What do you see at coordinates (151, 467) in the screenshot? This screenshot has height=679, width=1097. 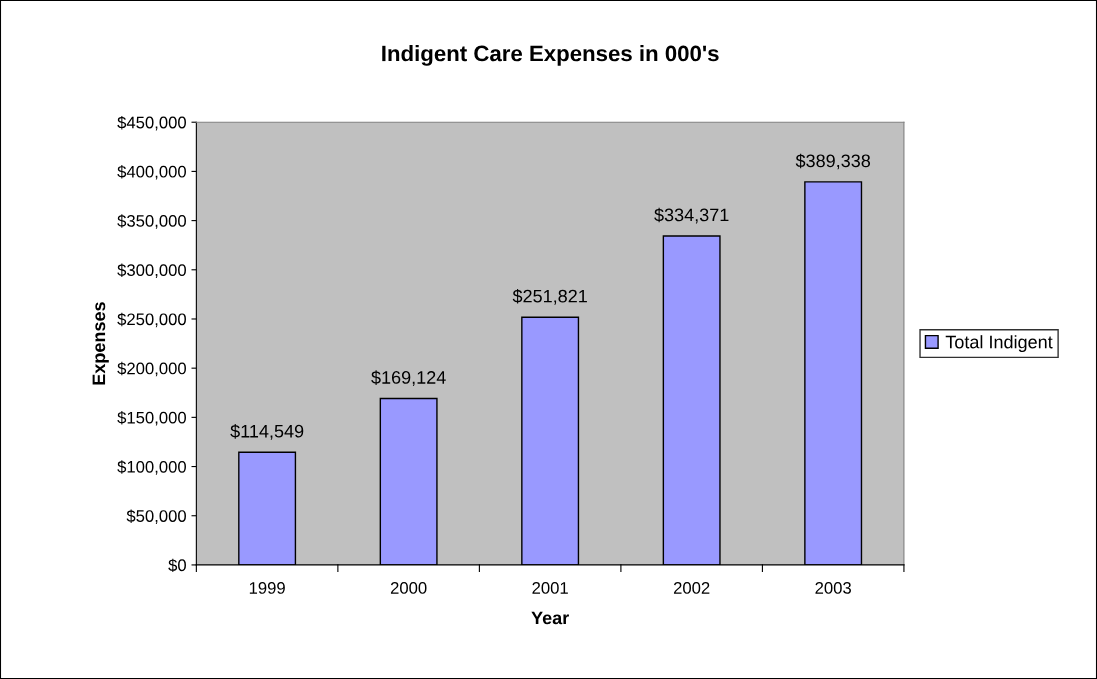 I see `y-tick-label: $100,000` at bounding box center [151, 467].